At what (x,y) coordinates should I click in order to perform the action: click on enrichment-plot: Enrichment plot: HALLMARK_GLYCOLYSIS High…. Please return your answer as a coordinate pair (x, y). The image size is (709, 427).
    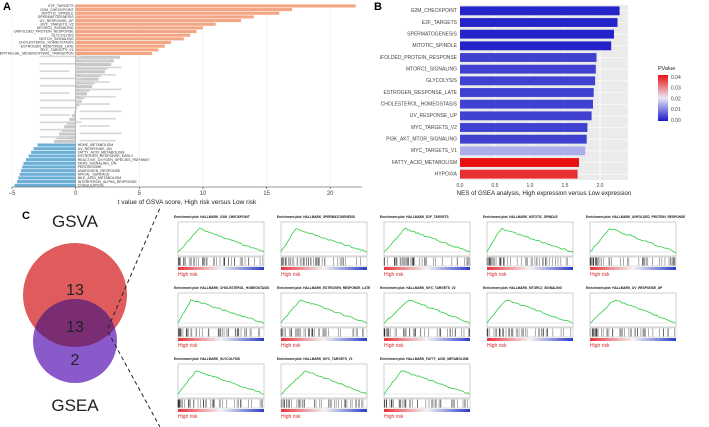
    Looking at the image, I should click on (219, 388).